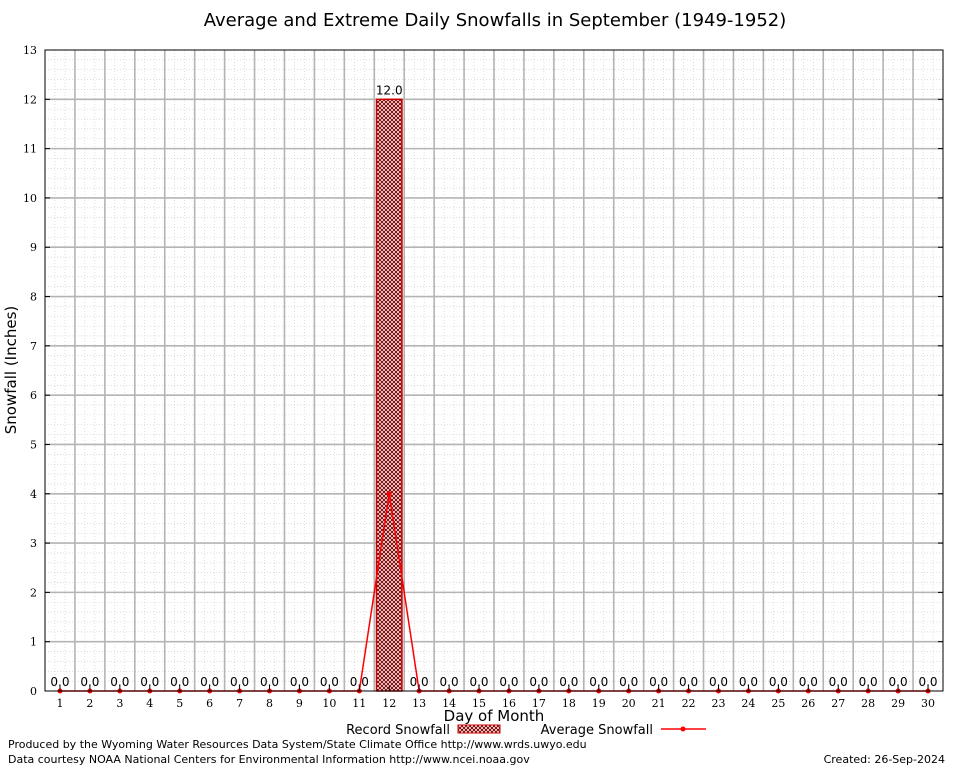  What do you see at coordinates (526, 730) in the screenshot?
I see `legend: Record Snowfall Average Snowfall` at bounding box center [526, 730].